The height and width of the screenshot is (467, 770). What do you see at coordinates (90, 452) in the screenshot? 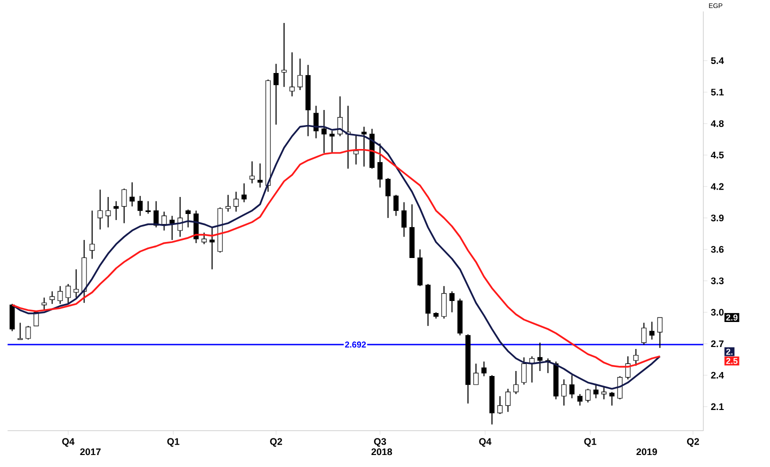
I see `text: 2017` at bounding box center [90, 452].